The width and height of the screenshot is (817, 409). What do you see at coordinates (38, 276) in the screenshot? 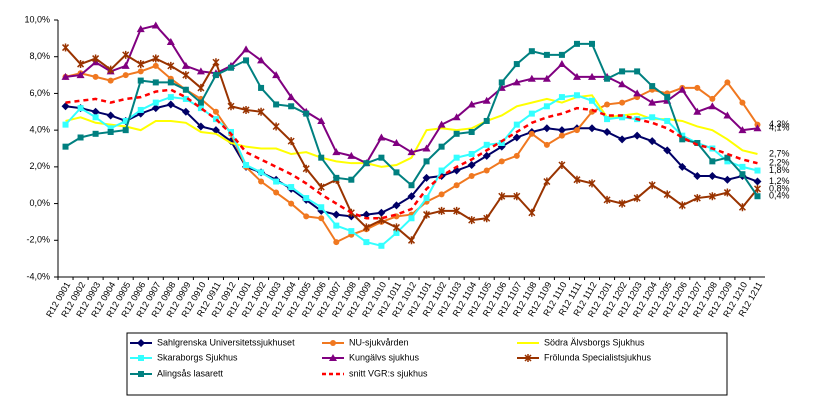
I see `y-tick-label: -4,0%` at bounding box center [38, 276].